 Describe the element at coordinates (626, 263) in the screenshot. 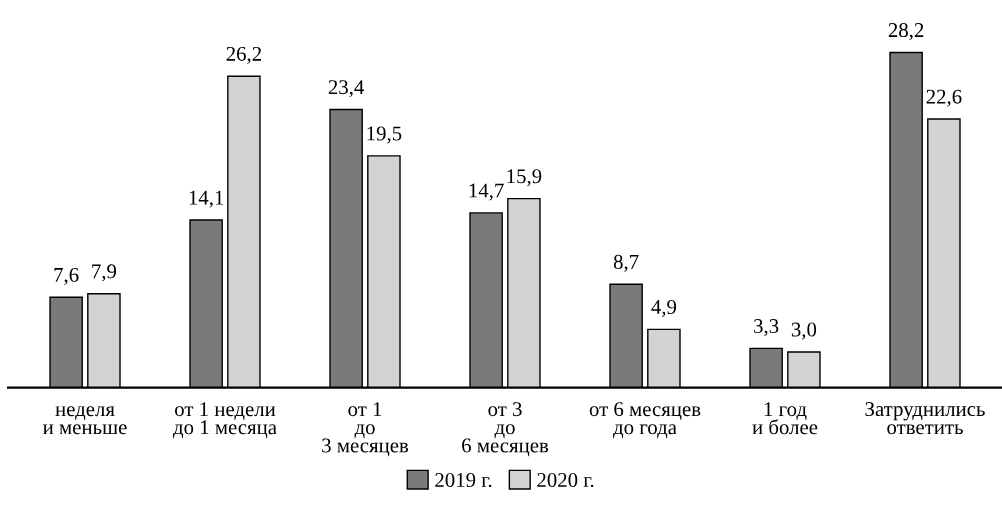

I see `data-label: 8,7` at that location.